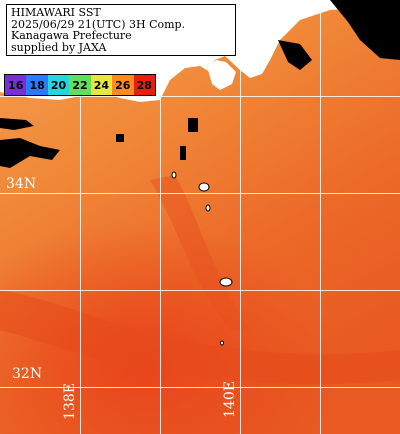 This screenshot has height=434, width=400. Describe the element at coordinates (365, 30) in the screenshot. I see `no-data-ne` at that location.